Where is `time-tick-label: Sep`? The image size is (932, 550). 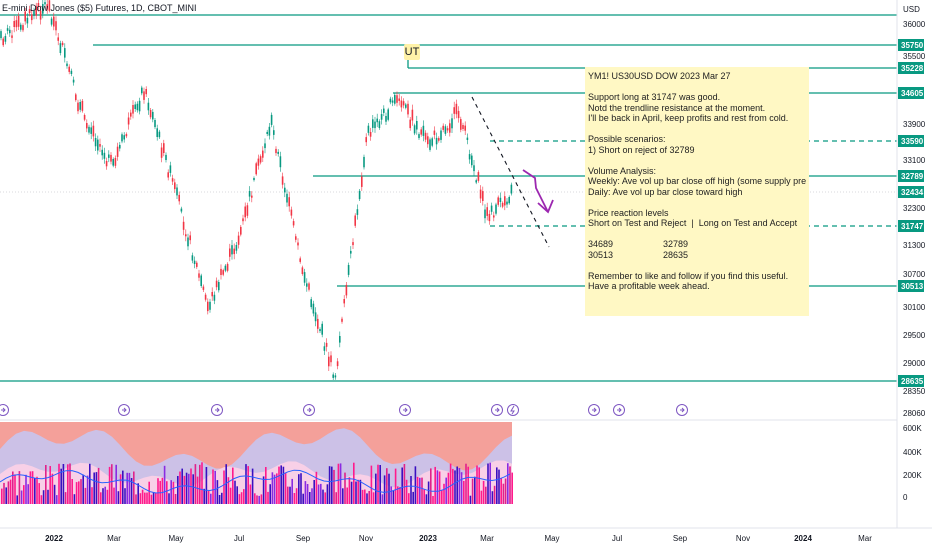
time-tick-label: Sep is located at coordinates (680, 538).